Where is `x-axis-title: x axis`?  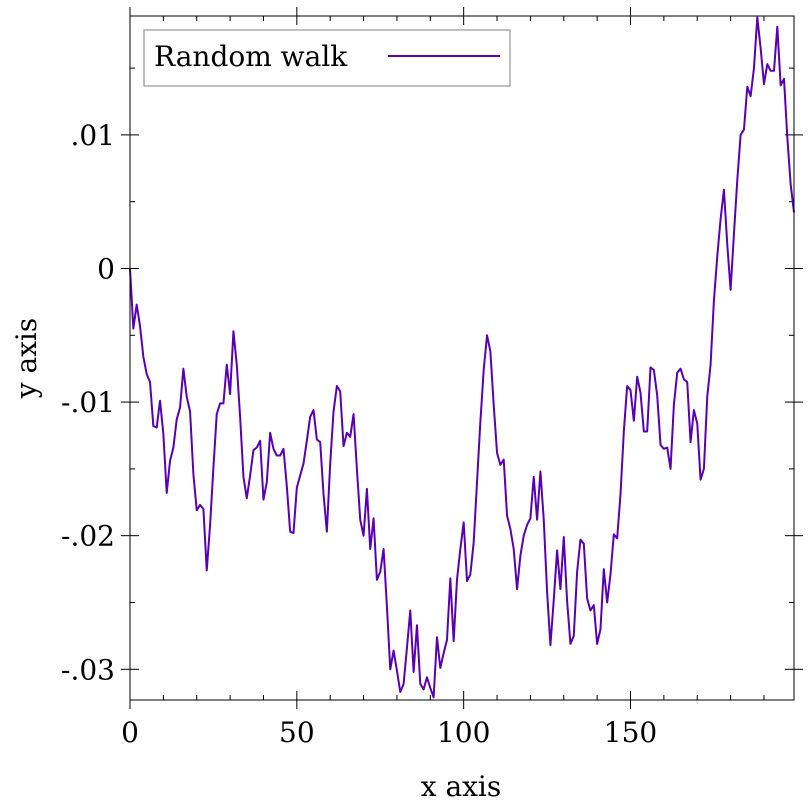
x-axis-title: x axis is located at coordinates (461, 786).